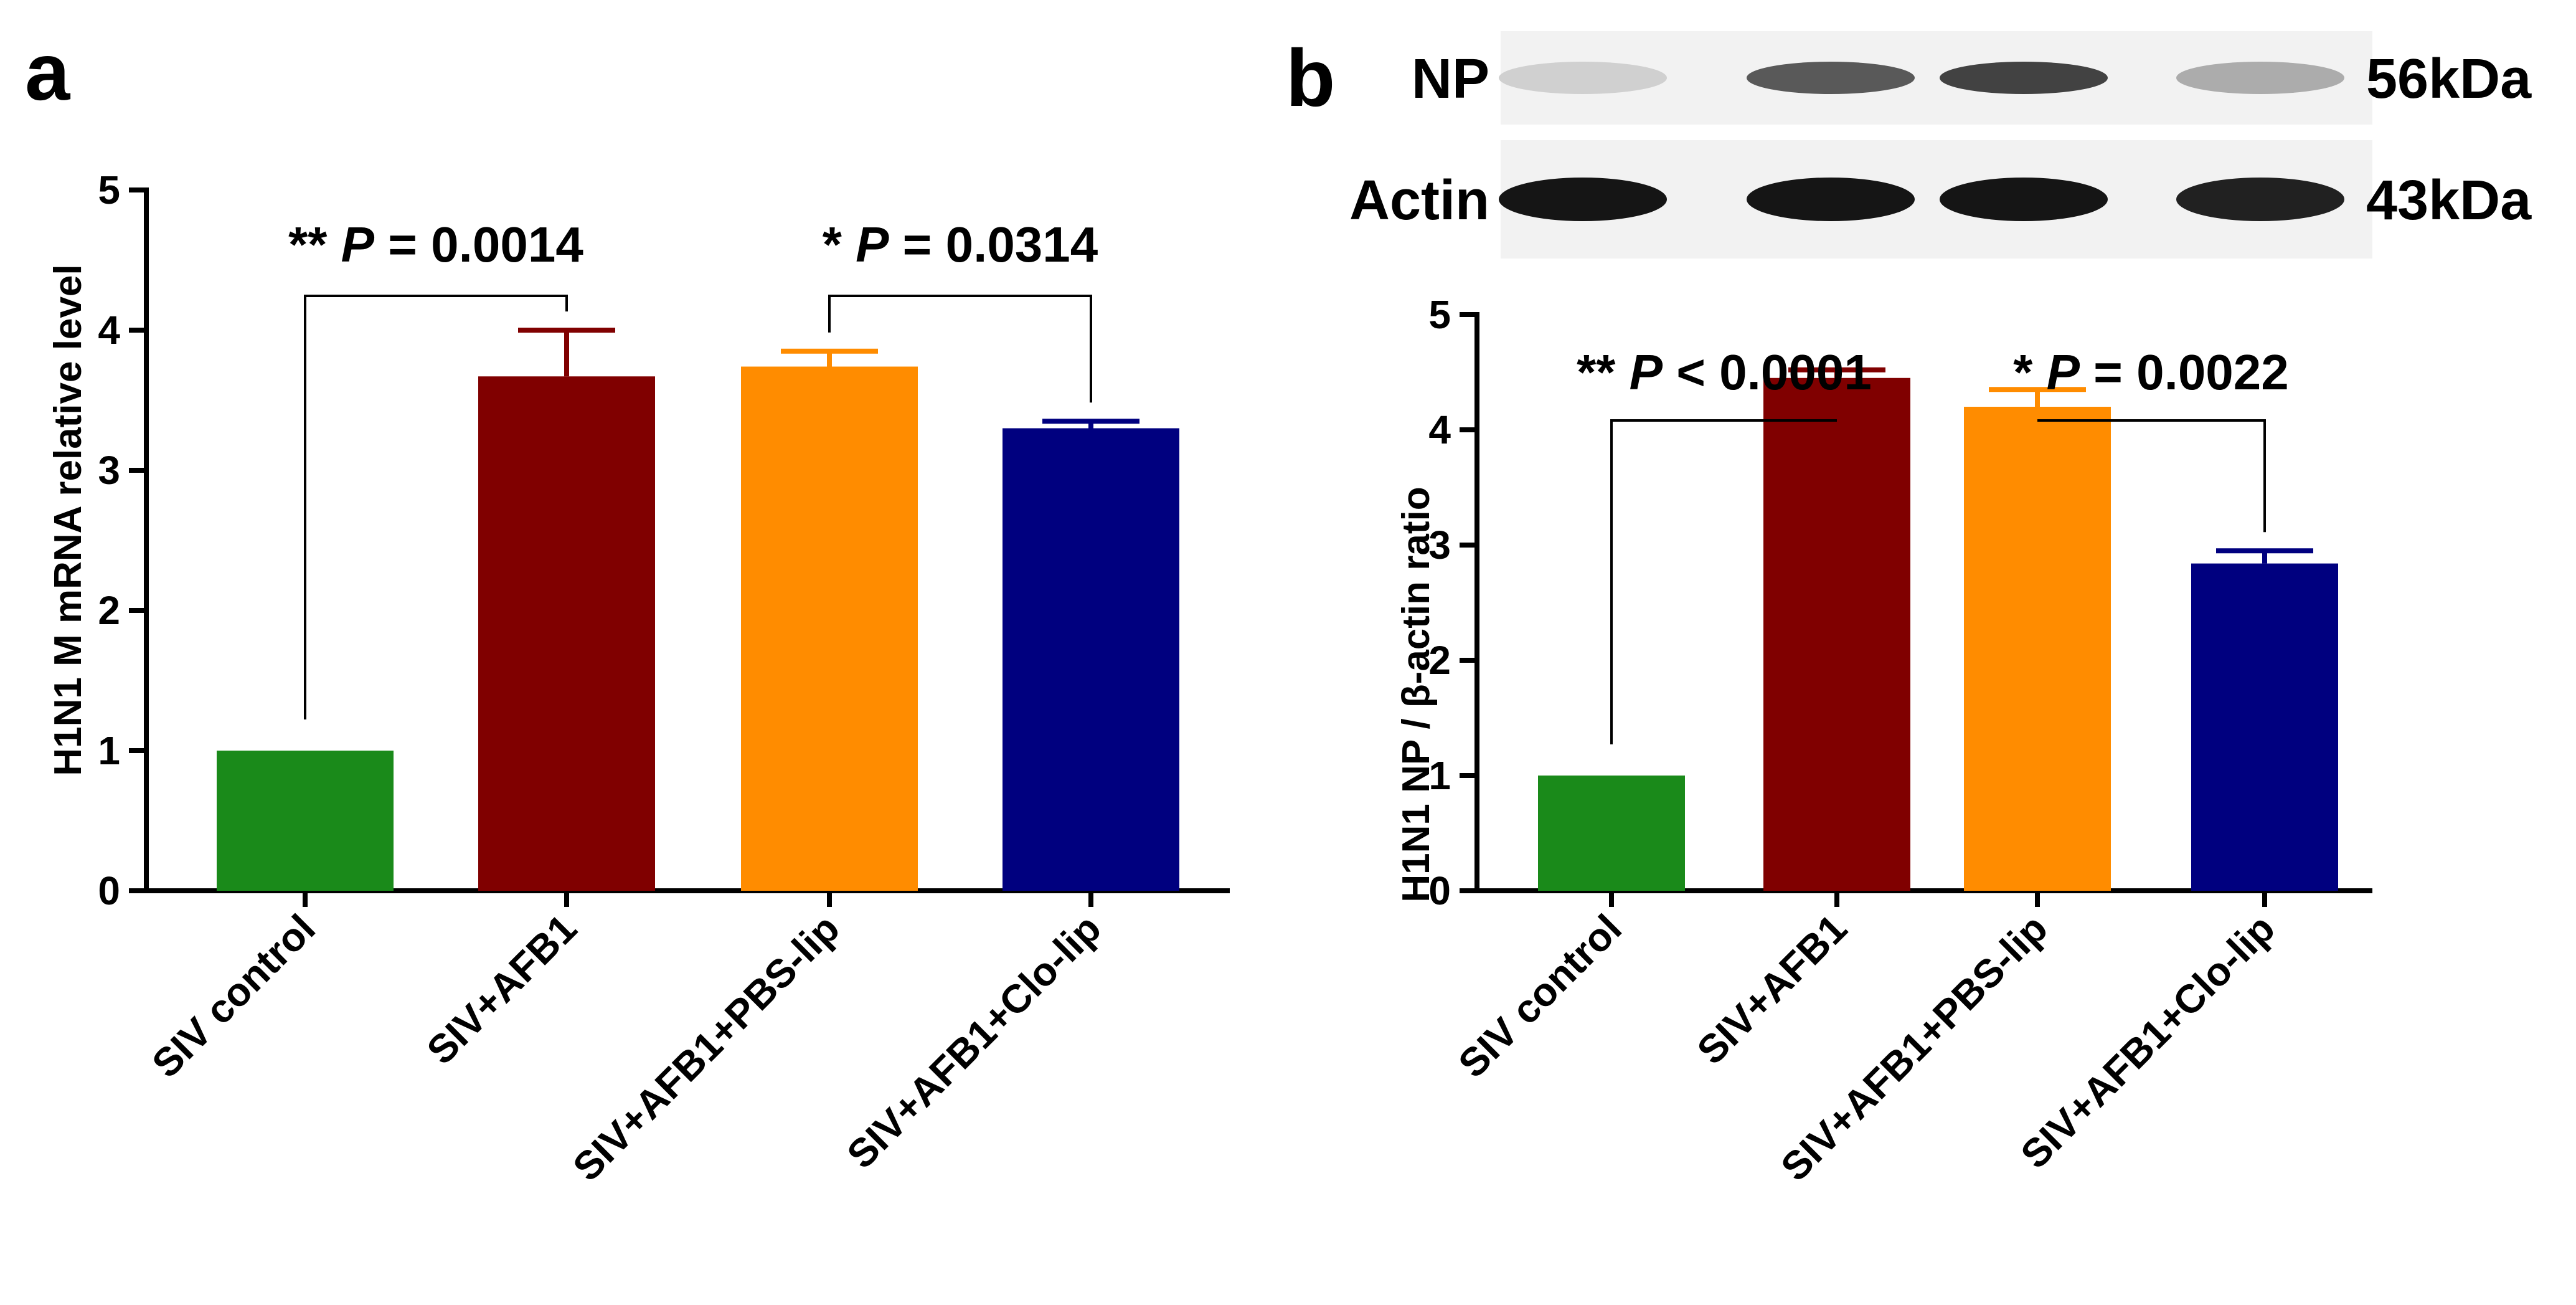  What do you see at coordinates (1416, 694) in the screenshot?
I see `panel-b-y-axis-label: H1N1 NP / β-actin ratio` at bounding box center [1416, 694].